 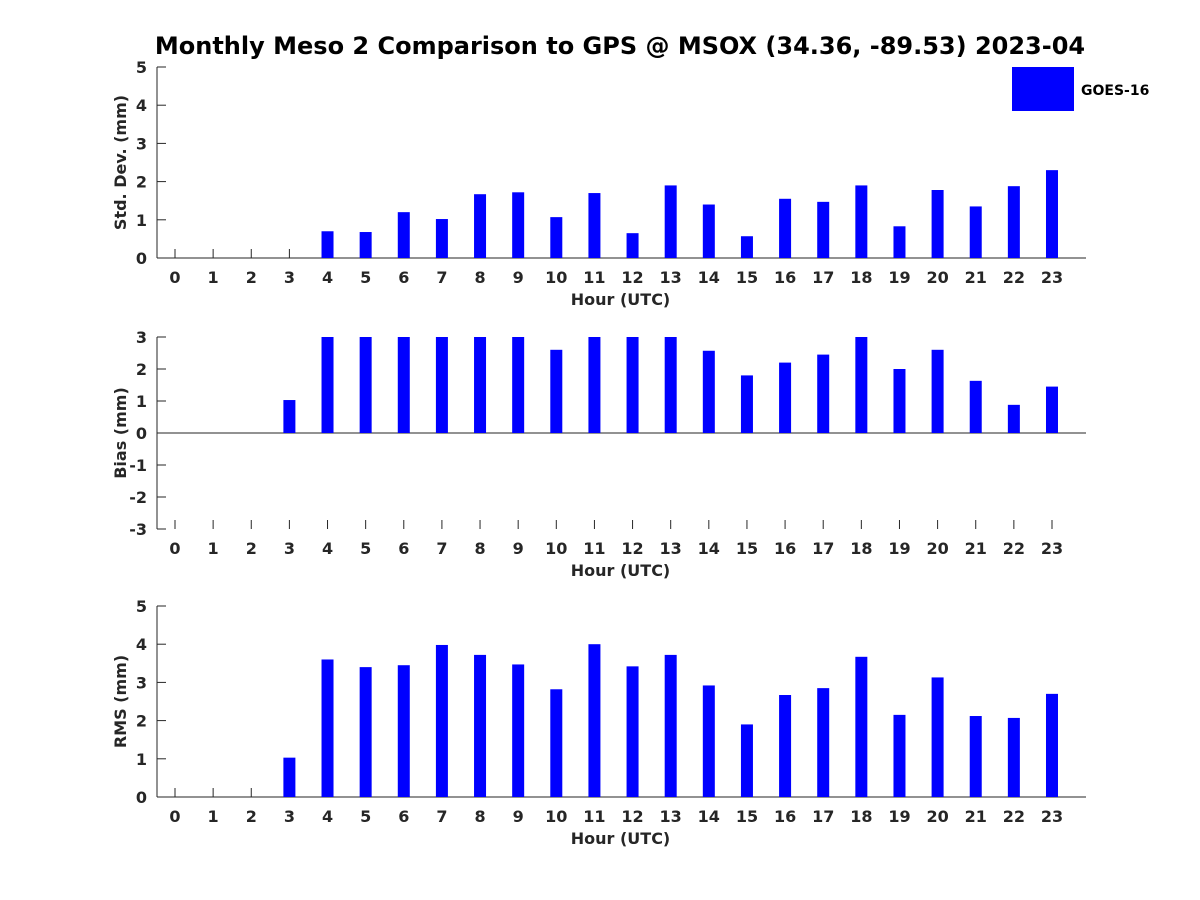 What do you see at coordinates (621, 570) in the screenshot?
I see `panel2-xlabel: Hour (UTC)` at bounding box center [621, 570].